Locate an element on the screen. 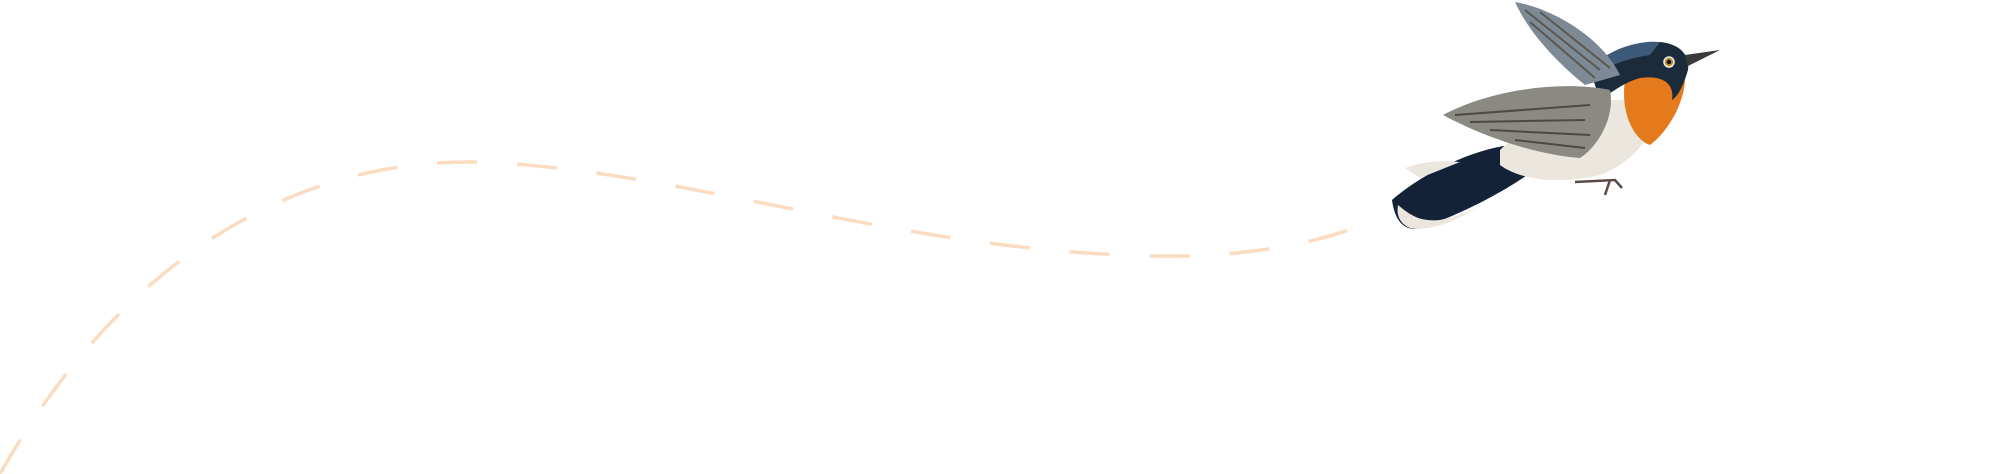 This screenshot has width=2000, height=474. bird-tail-tips is located at coordinates (1438, 217).